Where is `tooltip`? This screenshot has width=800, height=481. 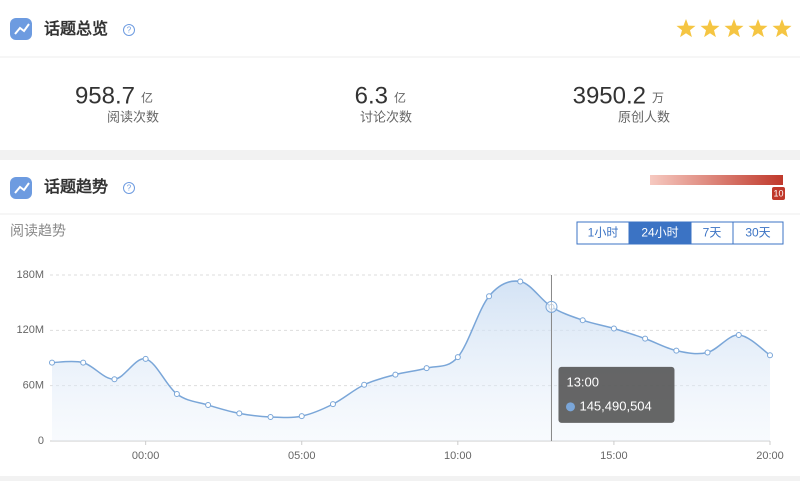 tooltip is located at coordinates (616, 394).